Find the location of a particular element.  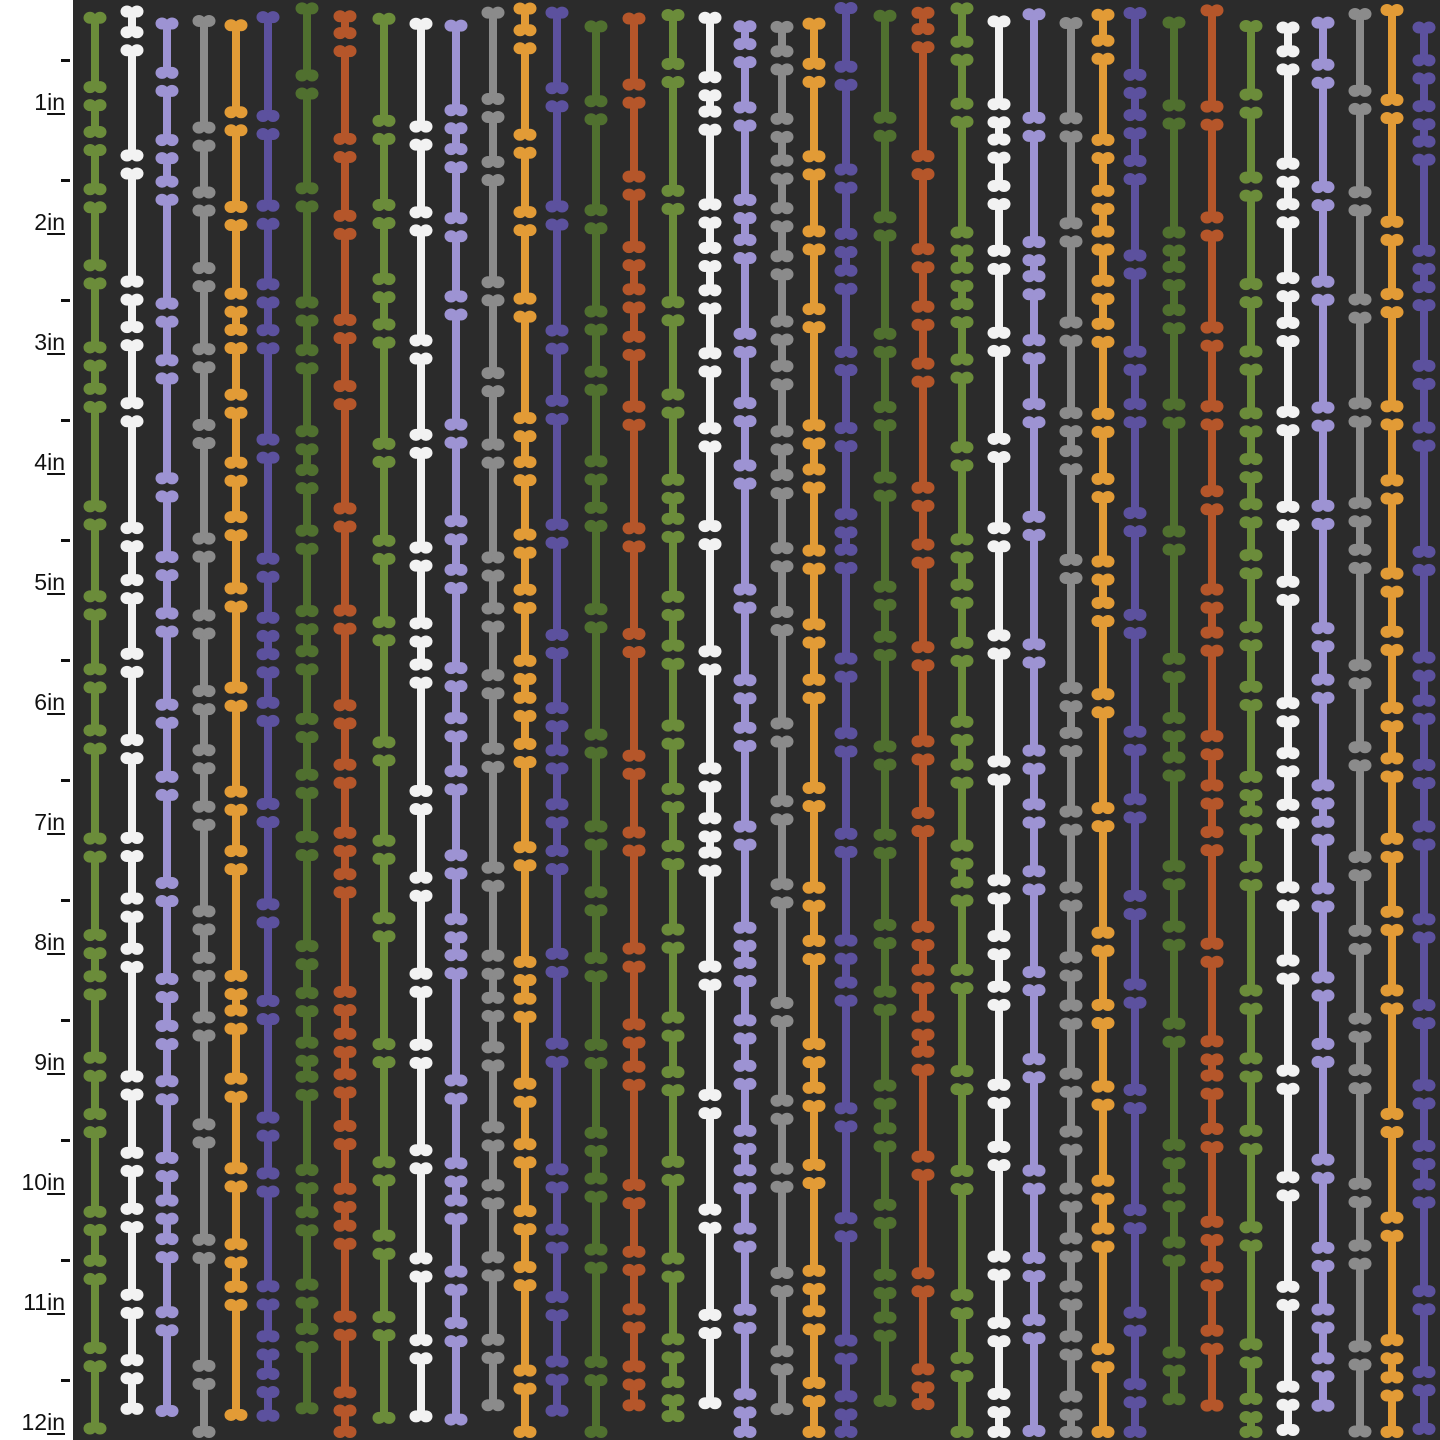

ruler-label-number: 6 is located at coordinates (41, 702).